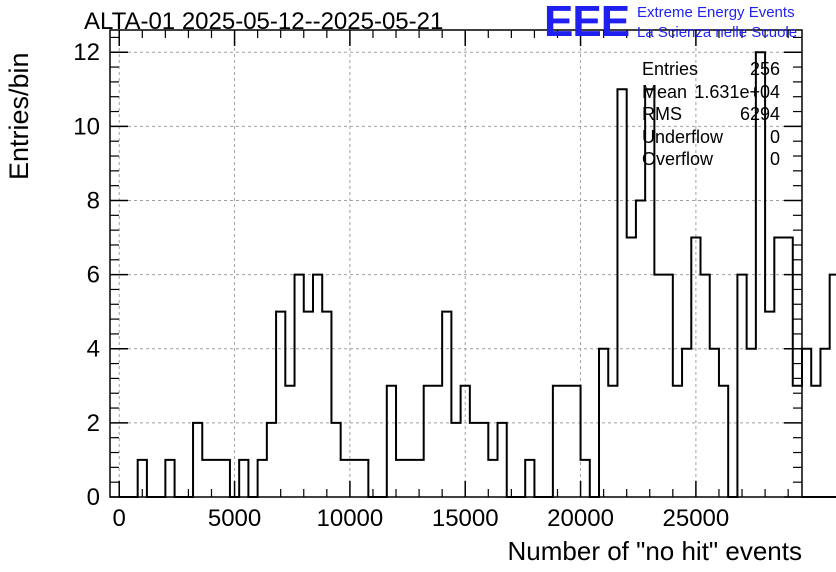 The image size is (836, 572). What do you see at coordinates (711, 69) in the screenshot?
I see `stat-row-entries: Entries 256` at bounding box center [711, 69].